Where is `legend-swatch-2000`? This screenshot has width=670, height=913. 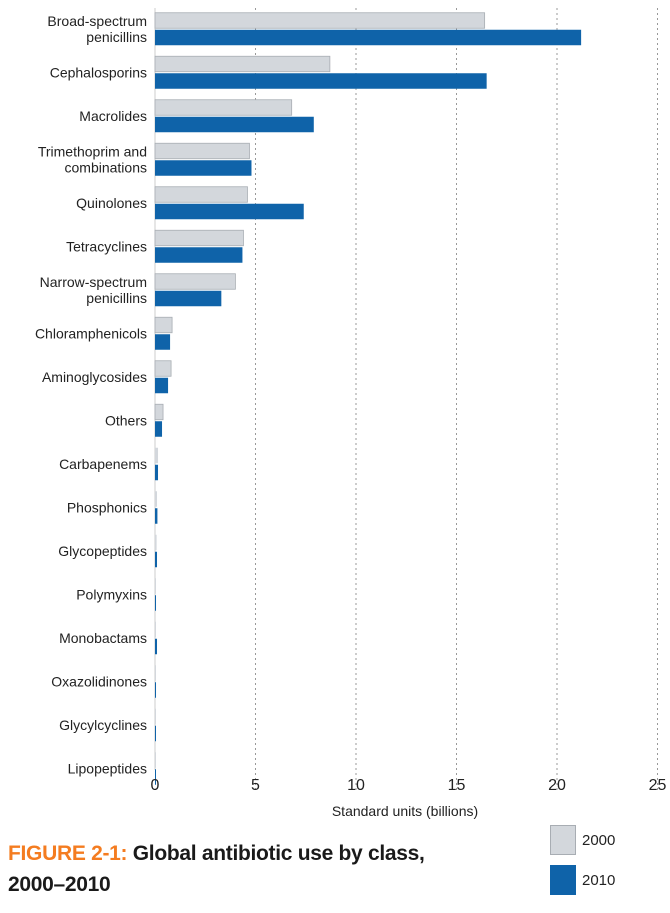 legend-swatch-2000 is located at coordinates (563, 840).